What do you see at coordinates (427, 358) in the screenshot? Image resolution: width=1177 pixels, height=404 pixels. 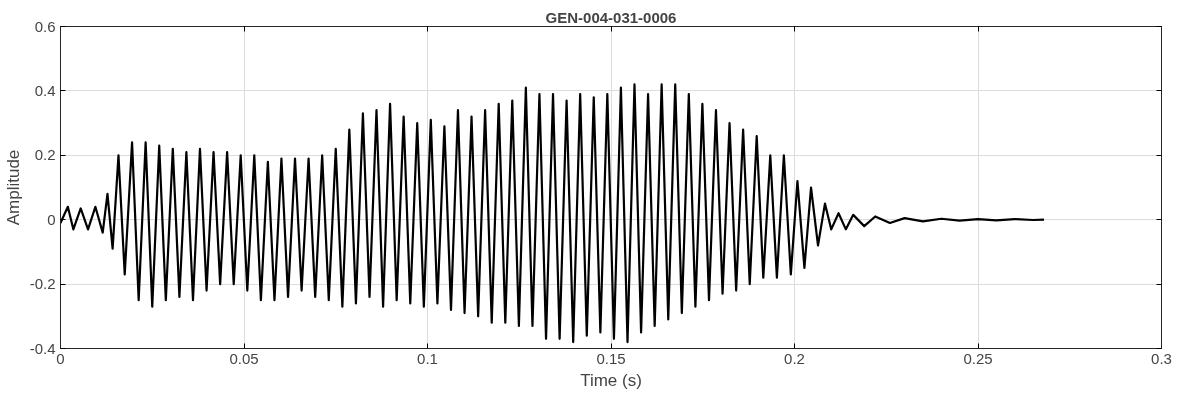 I see `x-tick-label: 0.1` at bounding box center [427, 358].